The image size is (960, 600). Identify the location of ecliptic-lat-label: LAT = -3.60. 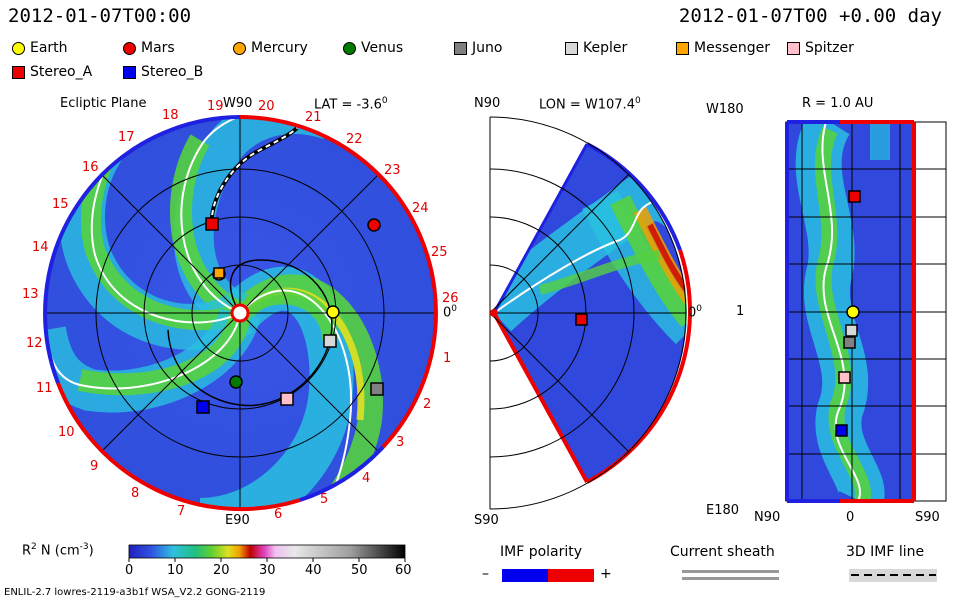
(351, 104).